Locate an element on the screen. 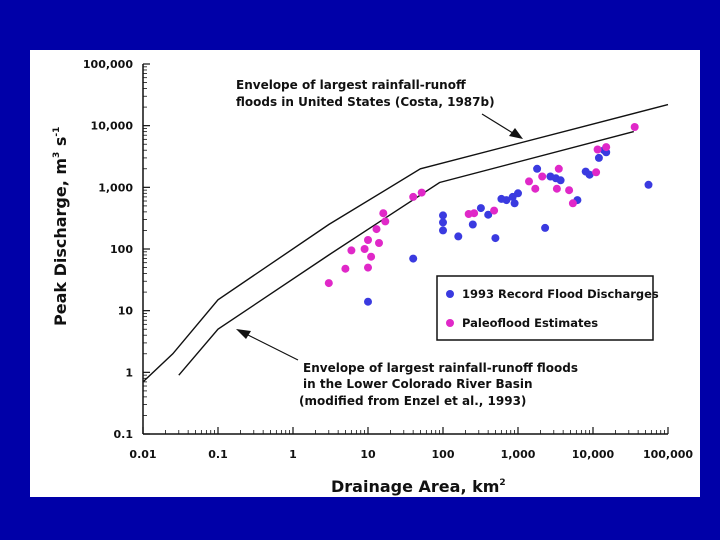 This screenshot has height=540, width=720. legend-label-paleoflood: Paleoflood Estimates is located at coordinates (530, 323).